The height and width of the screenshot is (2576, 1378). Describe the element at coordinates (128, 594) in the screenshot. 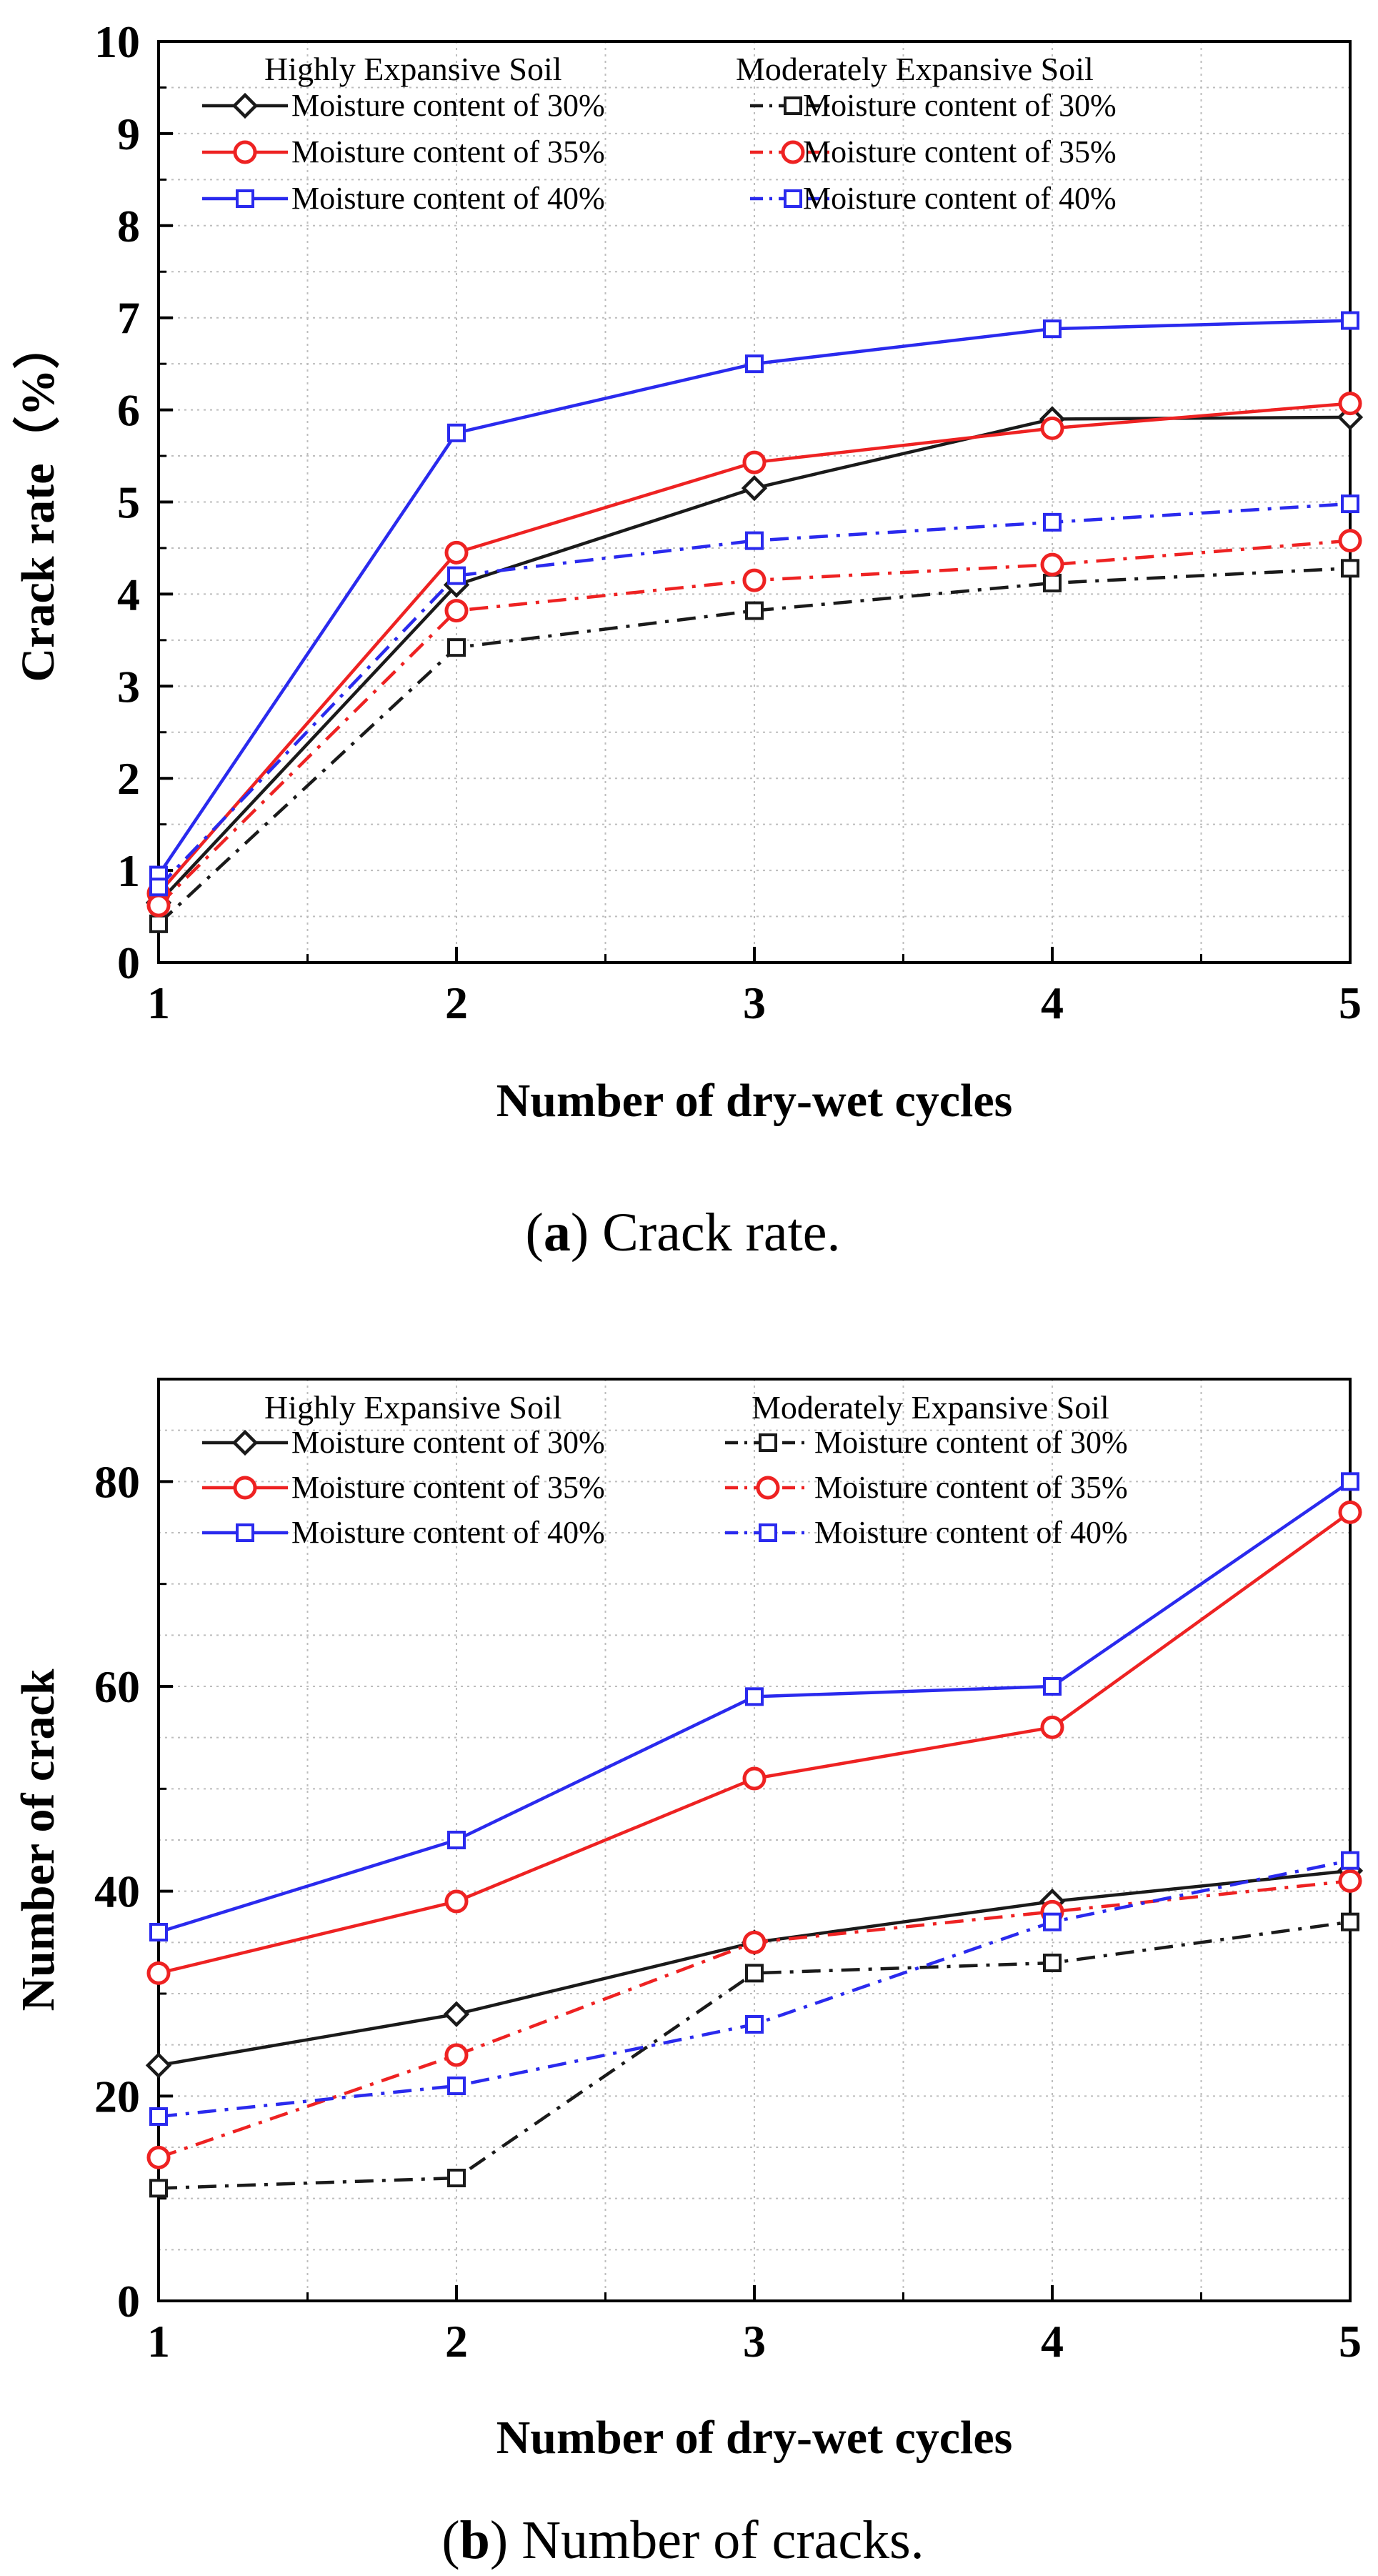

I see `chart-a-y-tick-label: 4` at that location.